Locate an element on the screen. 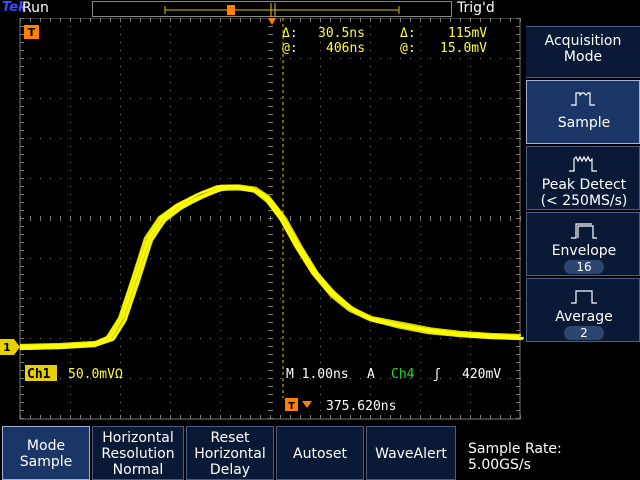  sample-mode-icon is located at coordinates (583, 99).